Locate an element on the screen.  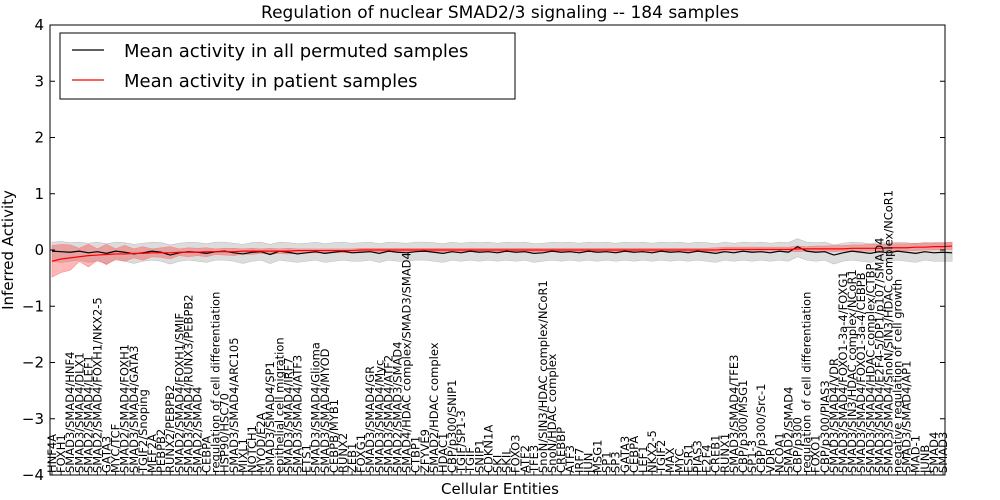
x-tick-label: SMAD3/SMAD4/VDR is located at coordinates (834, 415).